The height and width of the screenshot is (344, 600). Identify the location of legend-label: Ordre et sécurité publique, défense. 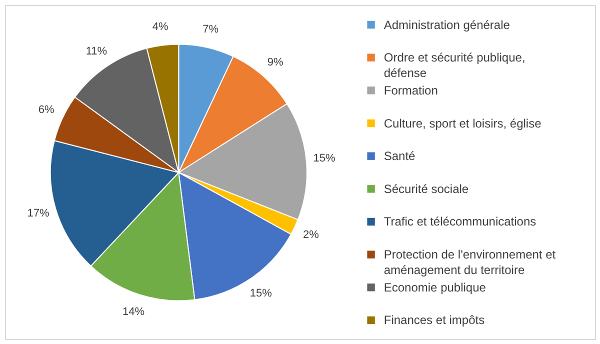
(455, 65).